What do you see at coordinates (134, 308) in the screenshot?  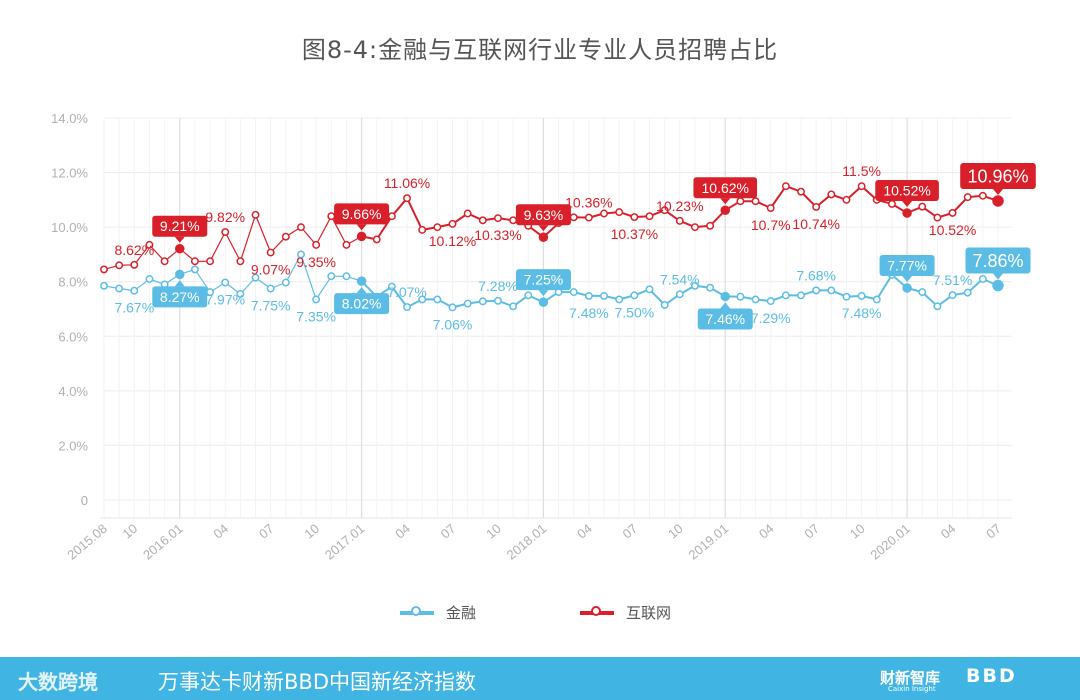 I see `data-label: 7.67%` at bounding box center [134, 308].